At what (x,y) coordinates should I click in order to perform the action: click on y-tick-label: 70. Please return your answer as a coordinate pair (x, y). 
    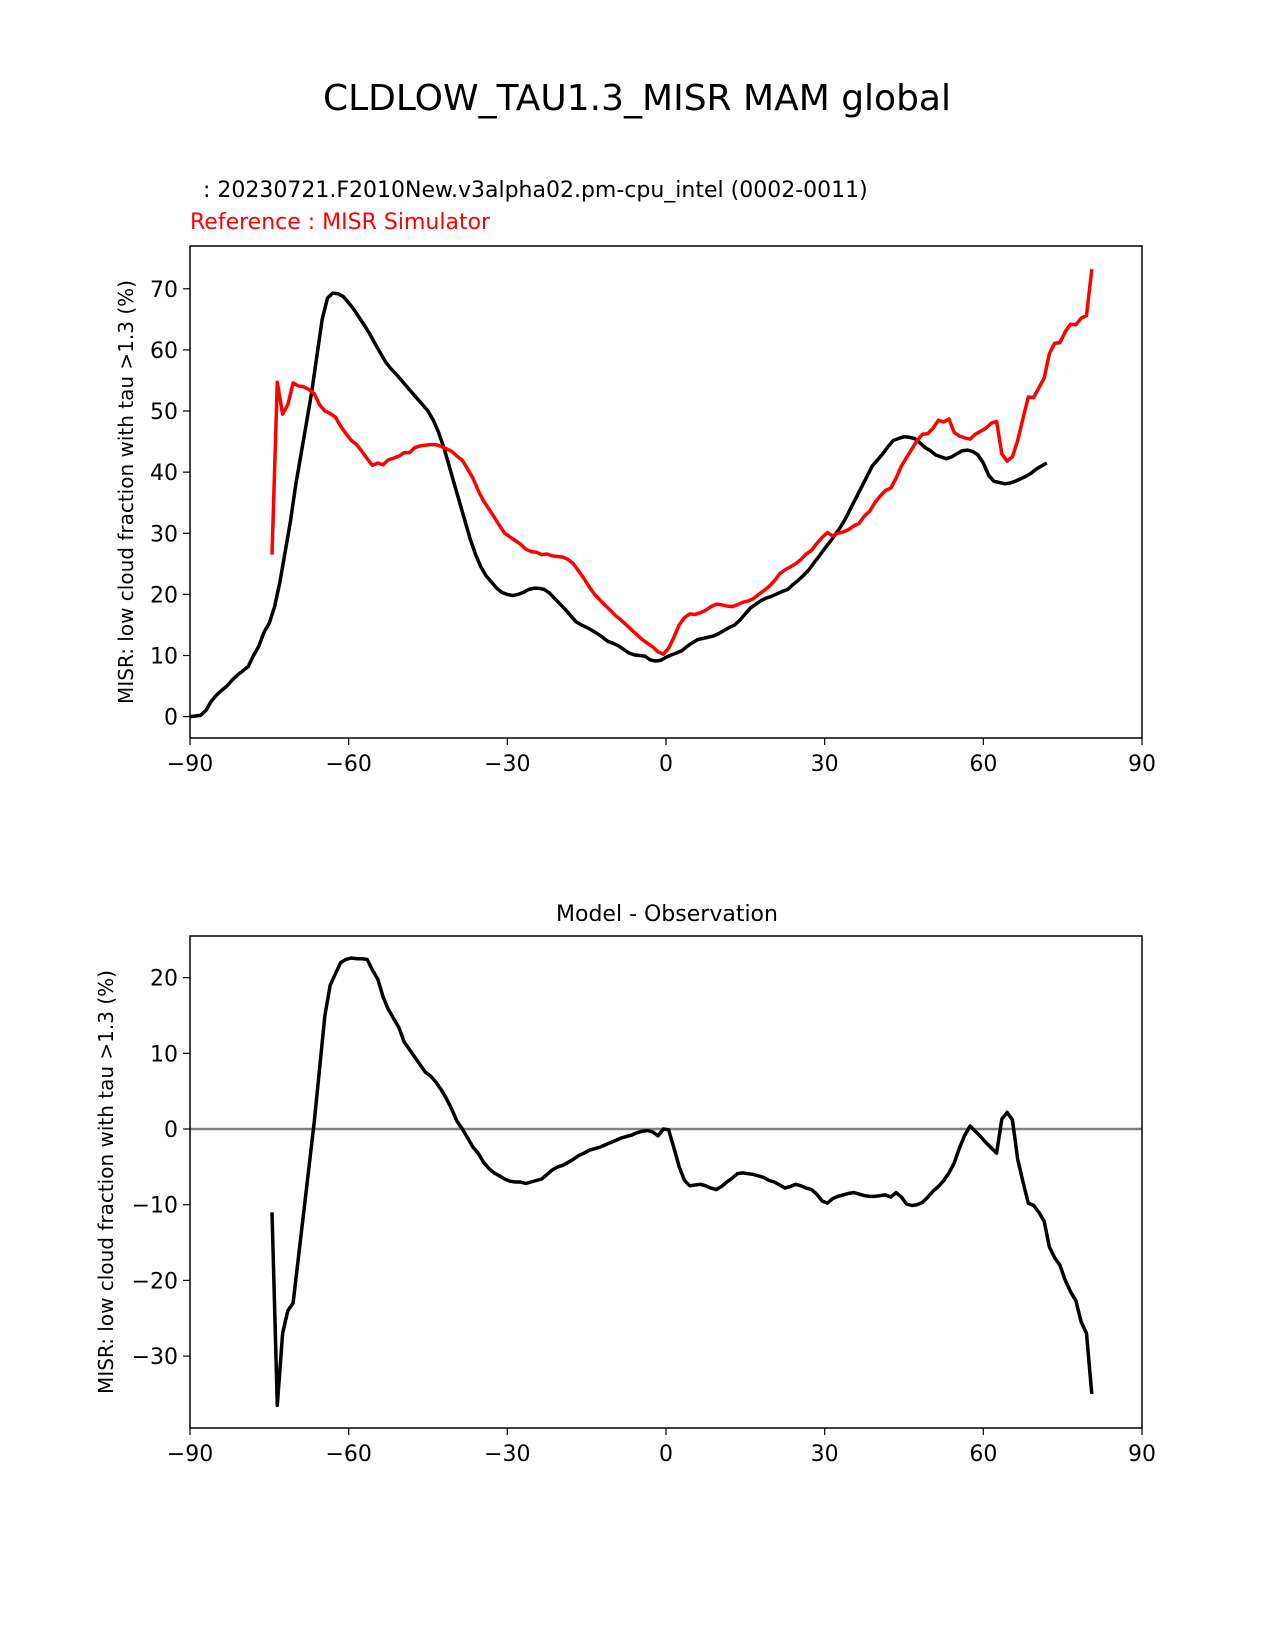
    Looking at the image, I should click on (164, 290).